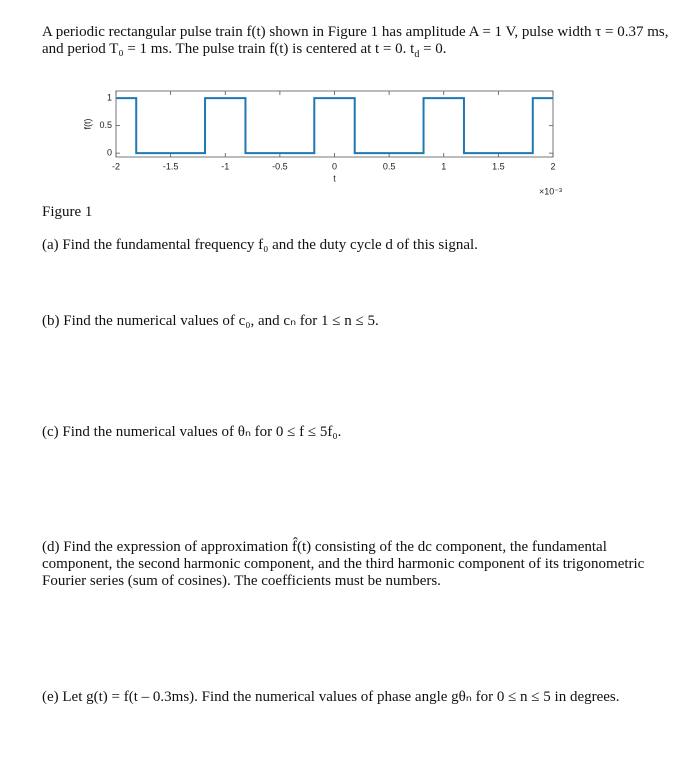 This screenshot has width=696, height=771. What do you see at coordinates (389, 166) in the screenshot?
I see `x-tick-label: 0.5` at bounding box center [389, 166].